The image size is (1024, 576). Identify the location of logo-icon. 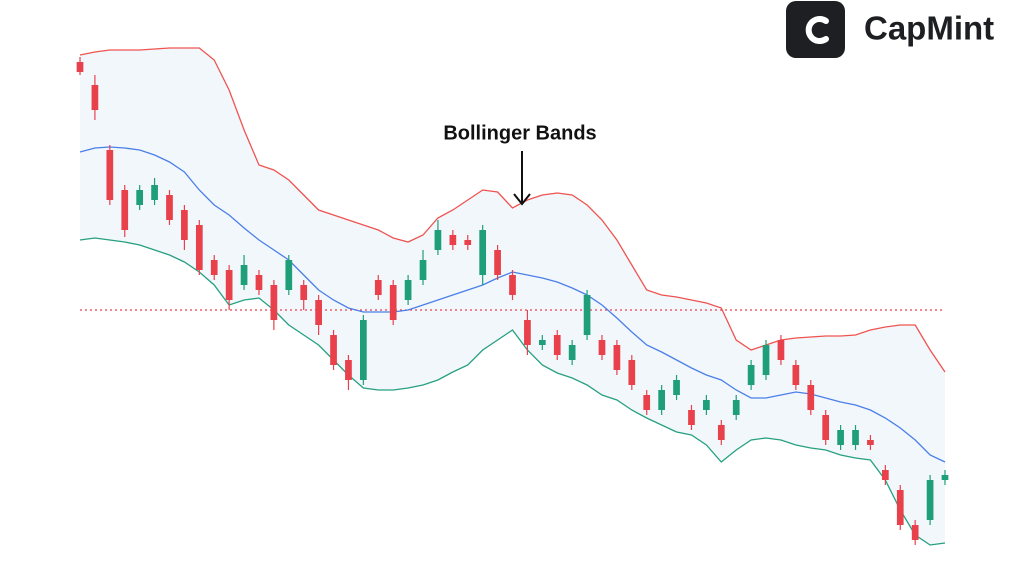
(815, 29).